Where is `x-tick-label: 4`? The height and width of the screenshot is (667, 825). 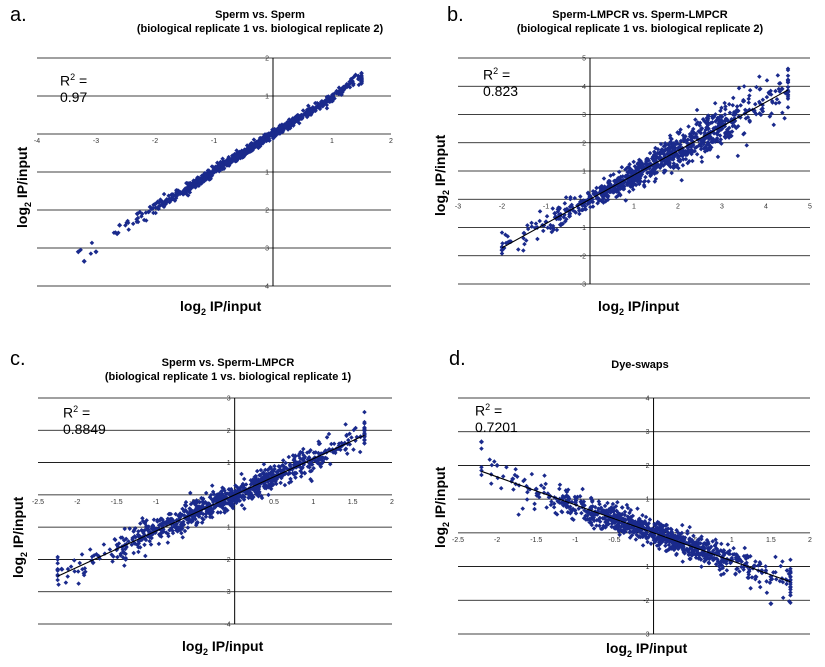 x-tick-label: 4 is located at coordinates (766, 206).